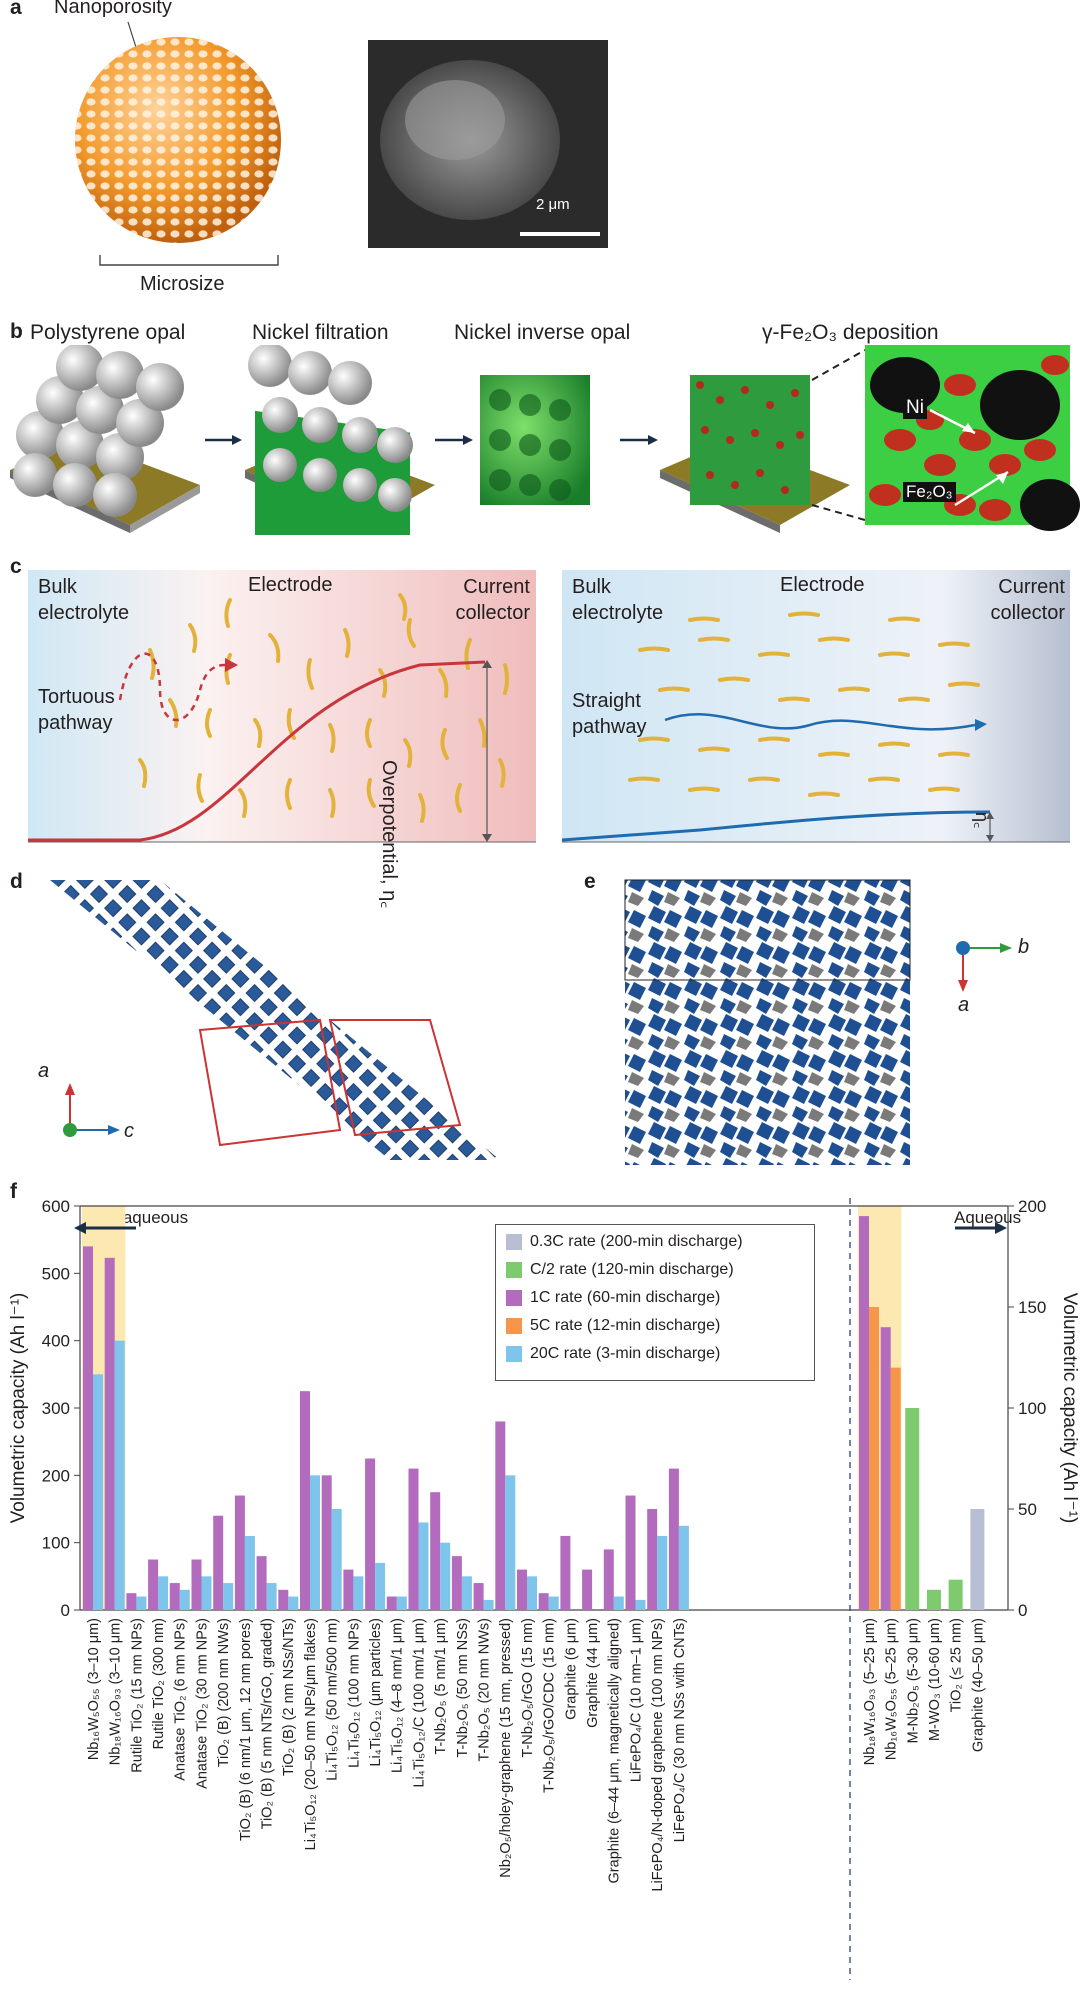 This screenshot has height=2003, width=1080. Describe the element at coordinates (1032, 1408) in the screenshot. I see `y-tick-label-right: 100` at that location.